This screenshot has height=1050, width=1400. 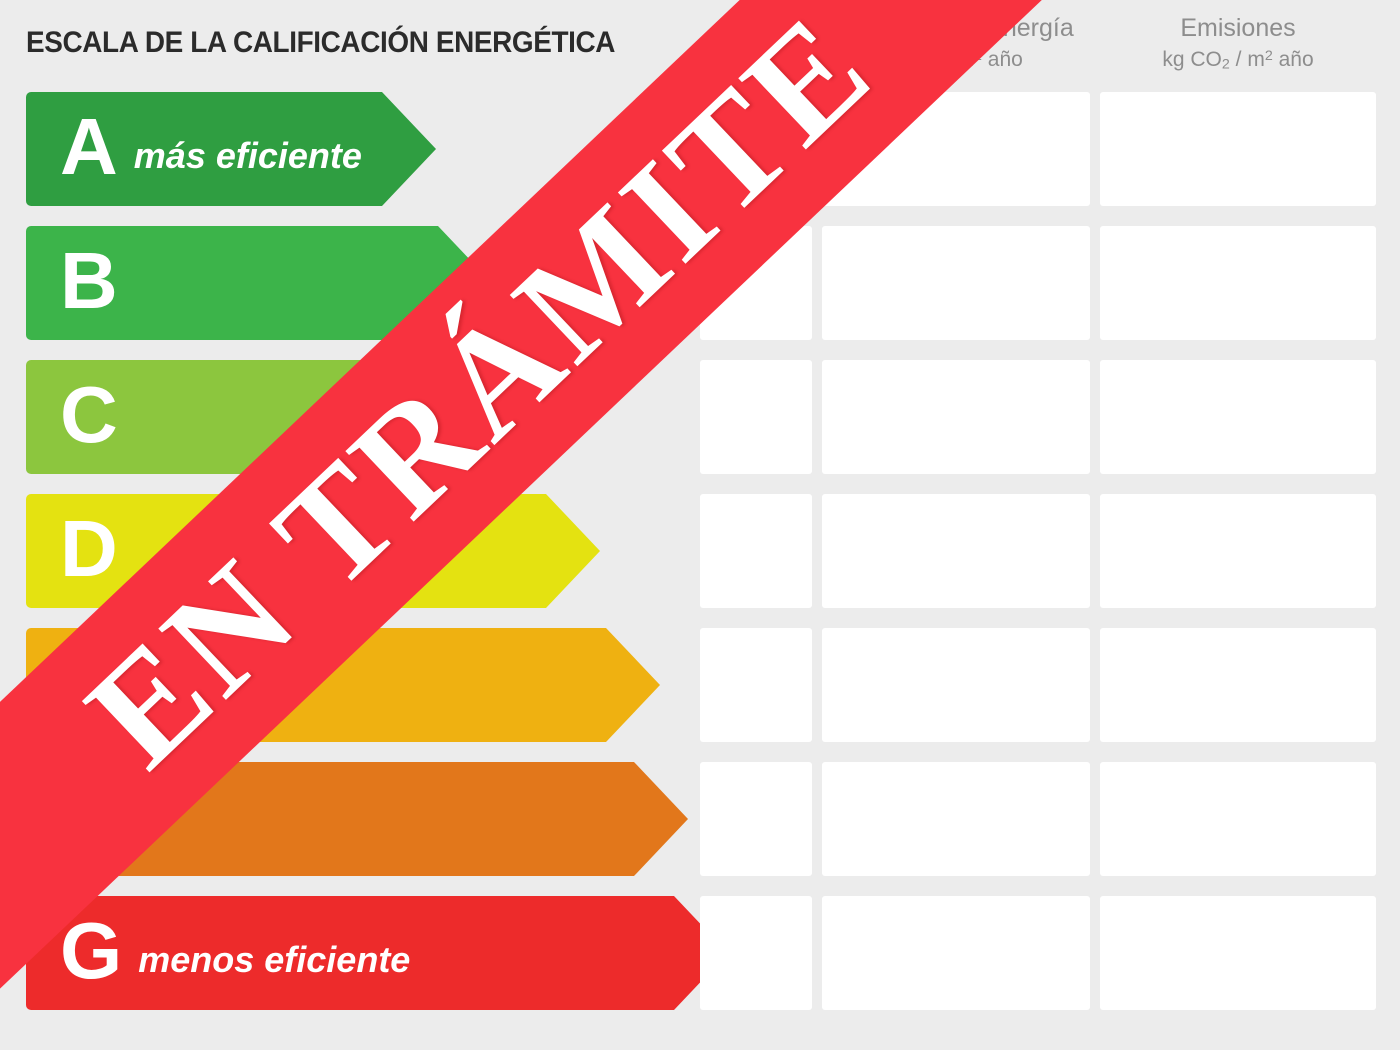 What do you see at coordinates (756, 953) in the screenshot?
I see `cell-spacer-g` at bounding box center [756, 953].